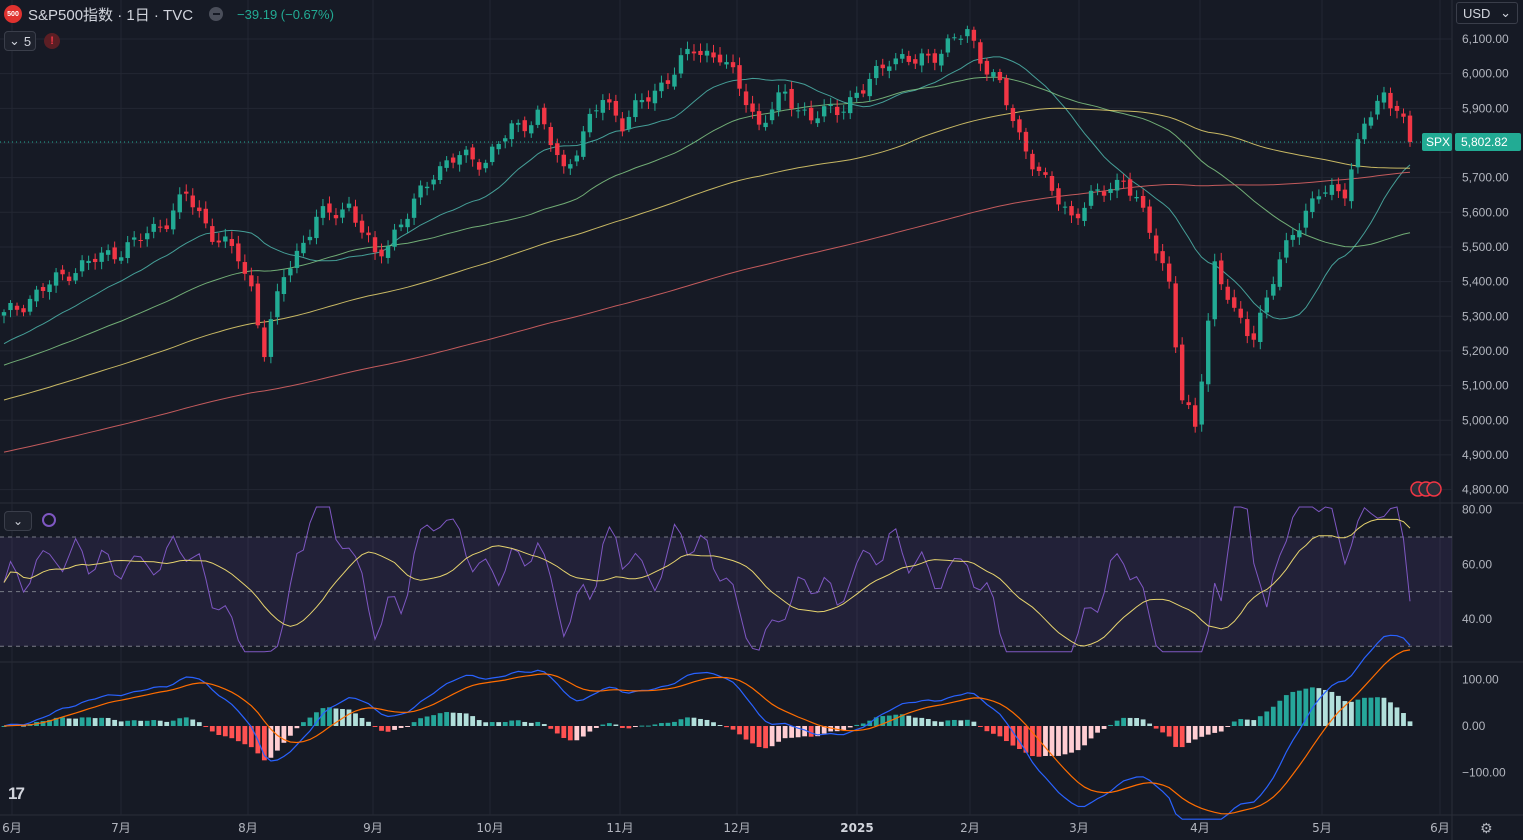 The height and width of the screenshot is (840, 1523). I want to click on currency-select: USD ⌄, so click(1487, 13).